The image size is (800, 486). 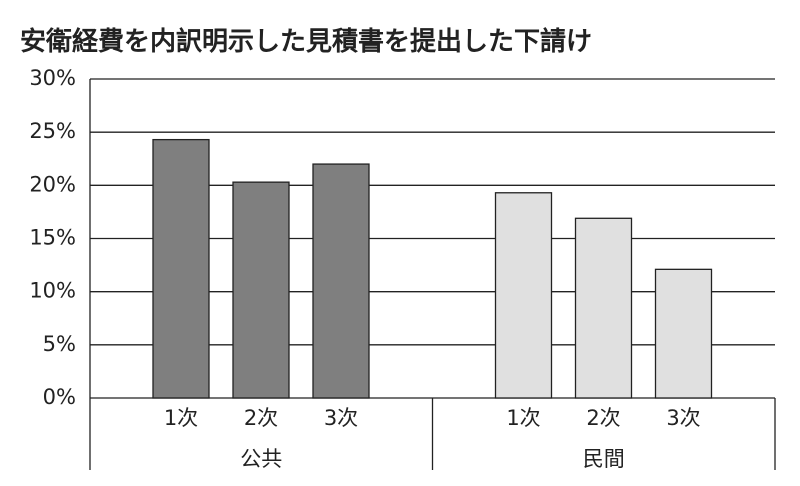 I want to click on y-tick-label: 10%, so click(x=52, y=291).